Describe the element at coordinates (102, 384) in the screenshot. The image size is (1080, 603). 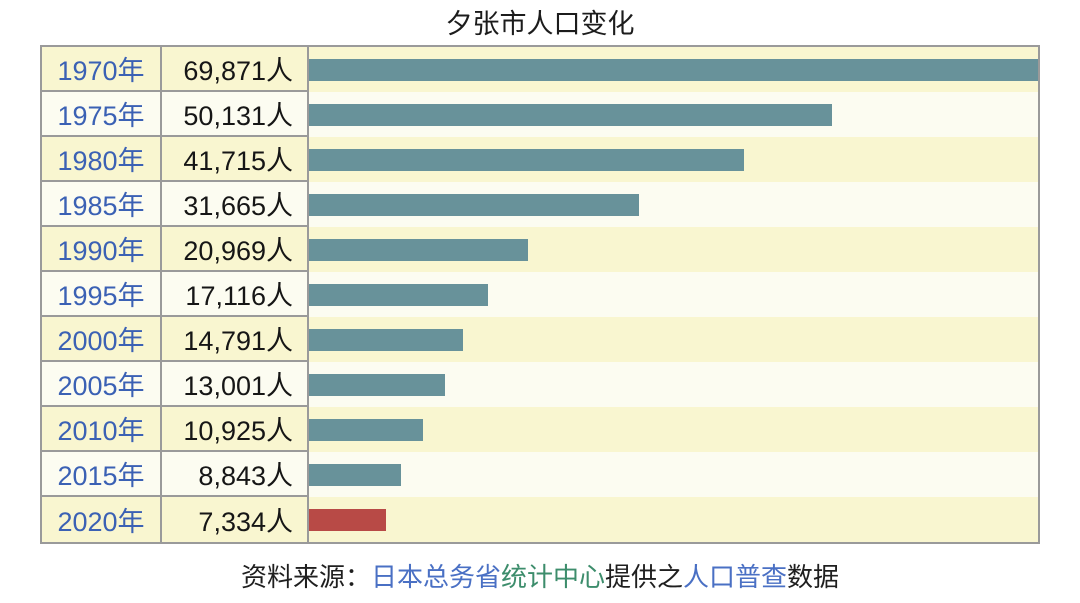
I see `year-label: 2005年` at that location.